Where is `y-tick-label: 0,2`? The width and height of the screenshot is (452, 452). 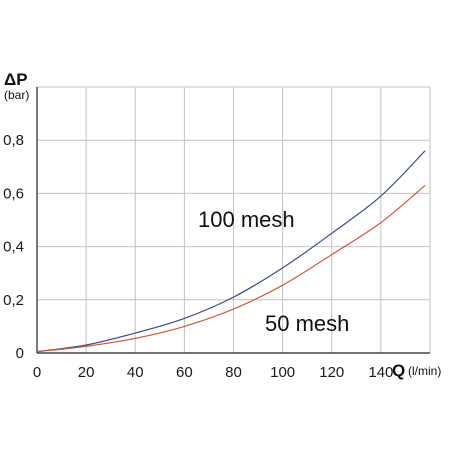
y-tick-label: 0,2 is located at coordinates (13, 300).